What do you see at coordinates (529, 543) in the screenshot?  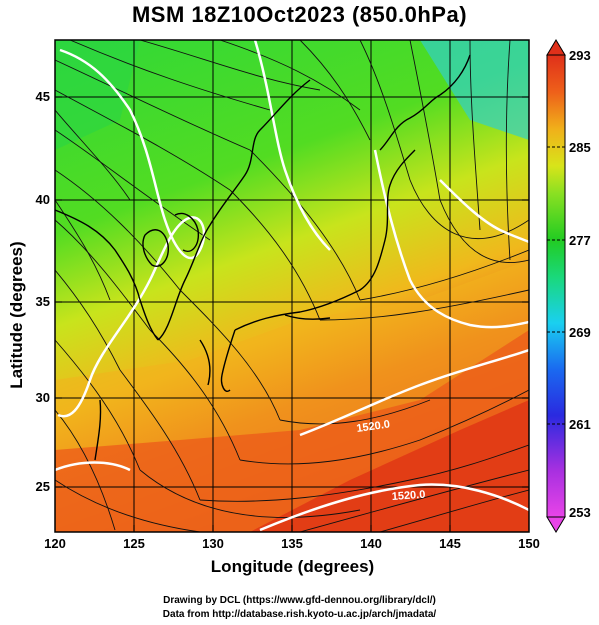 I see `lon-tick-150: 150` at bounding box center [529, 543].